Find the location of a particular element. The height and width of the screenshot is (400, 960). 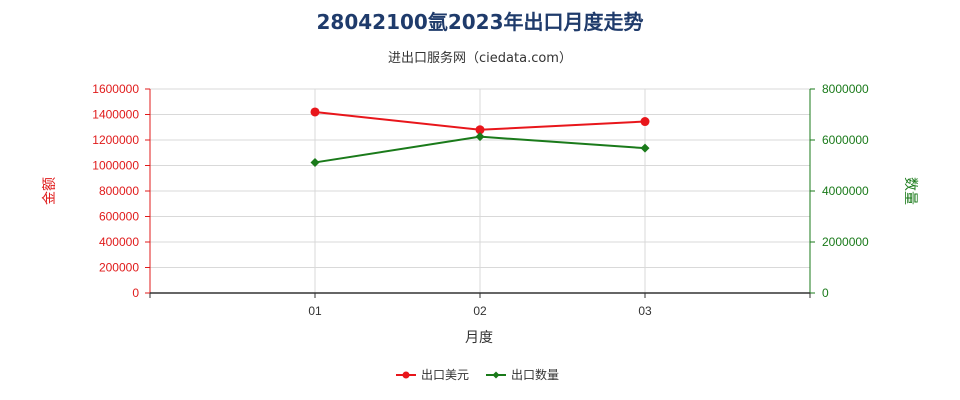

tick-label-left: 0 is located at coordinates (135, 293).